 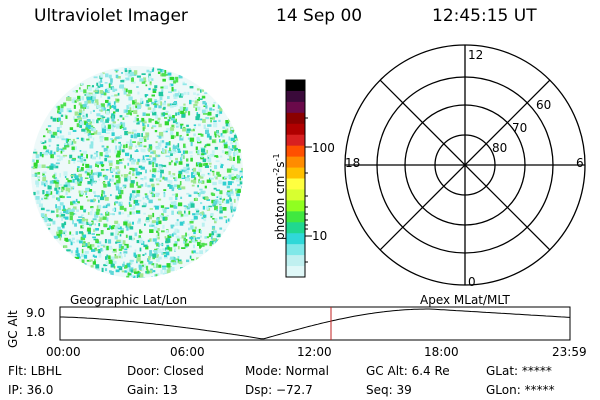 I want to click on door-info: Door: Closed, so click(x=165, y=371).